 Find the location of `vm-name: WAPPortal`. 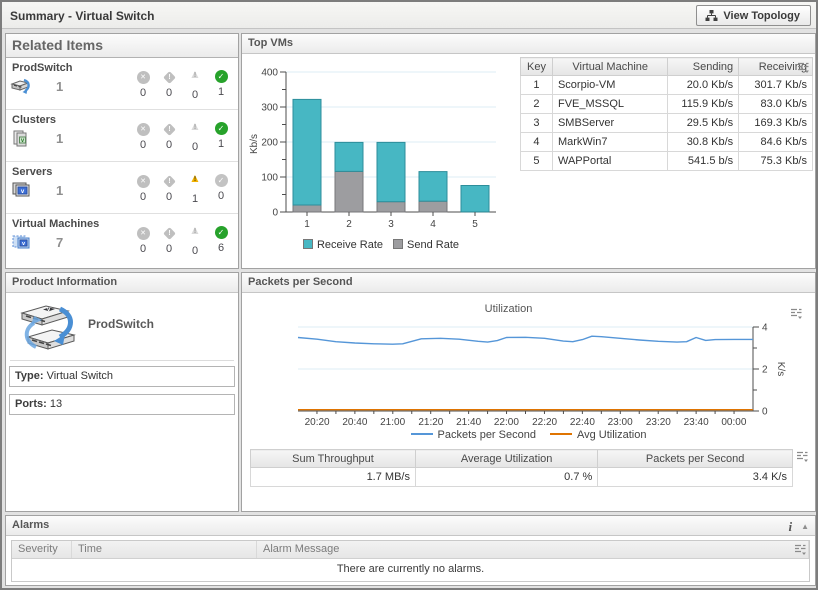

vm-name: WAPPortal is located at coordinates (610, 161).